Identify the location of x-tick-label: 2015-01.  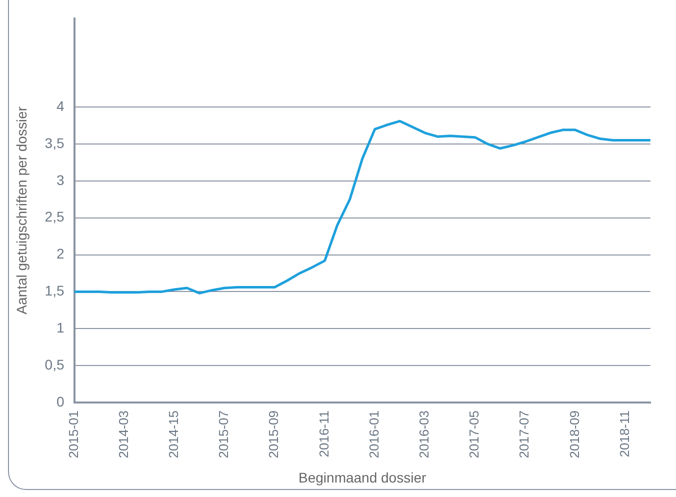
(73, 434).